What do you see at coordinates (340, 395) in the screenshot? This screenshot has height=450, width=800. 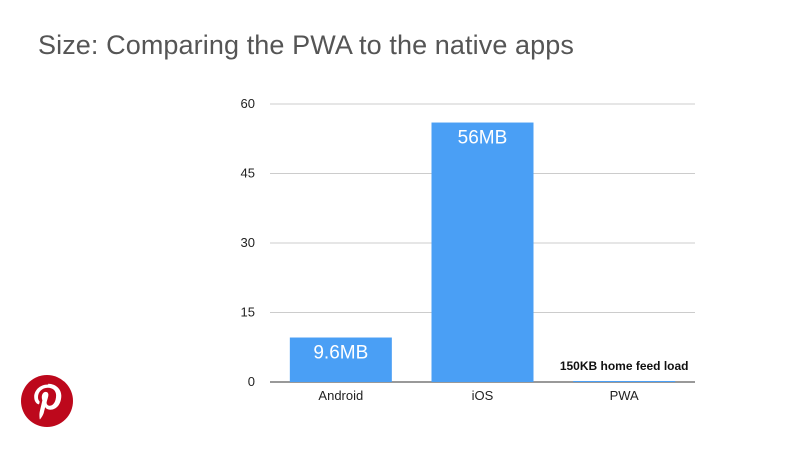 I see `x-tick-label: Android` at bounding box center [340, 395].